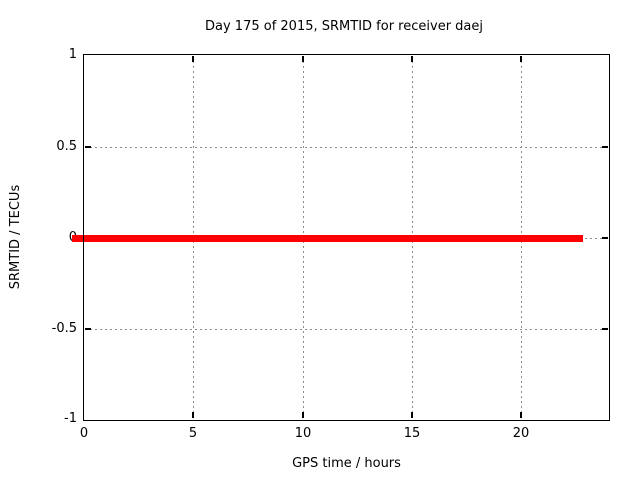 This screenshot has height=480, width=640. What do you see at coordinates (346, 329) in the screenshot?
I see `gridline-y--0.5` at bounding box center [346, 329].